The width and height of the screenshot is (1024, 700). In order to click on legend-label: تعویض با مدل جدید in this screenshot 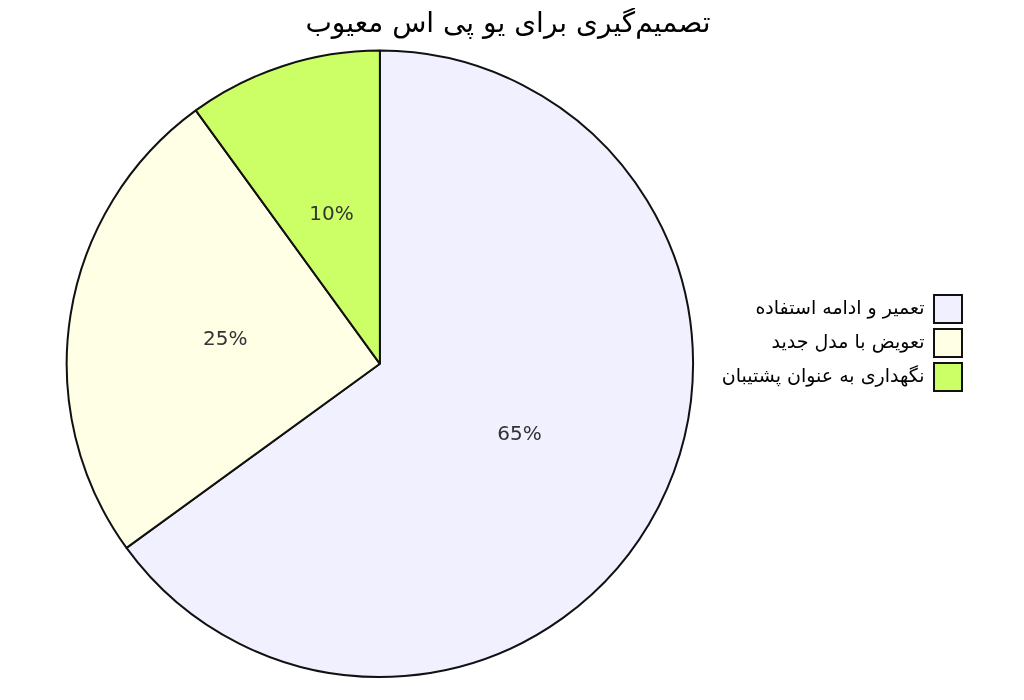, I will do `click(848, 341)`.